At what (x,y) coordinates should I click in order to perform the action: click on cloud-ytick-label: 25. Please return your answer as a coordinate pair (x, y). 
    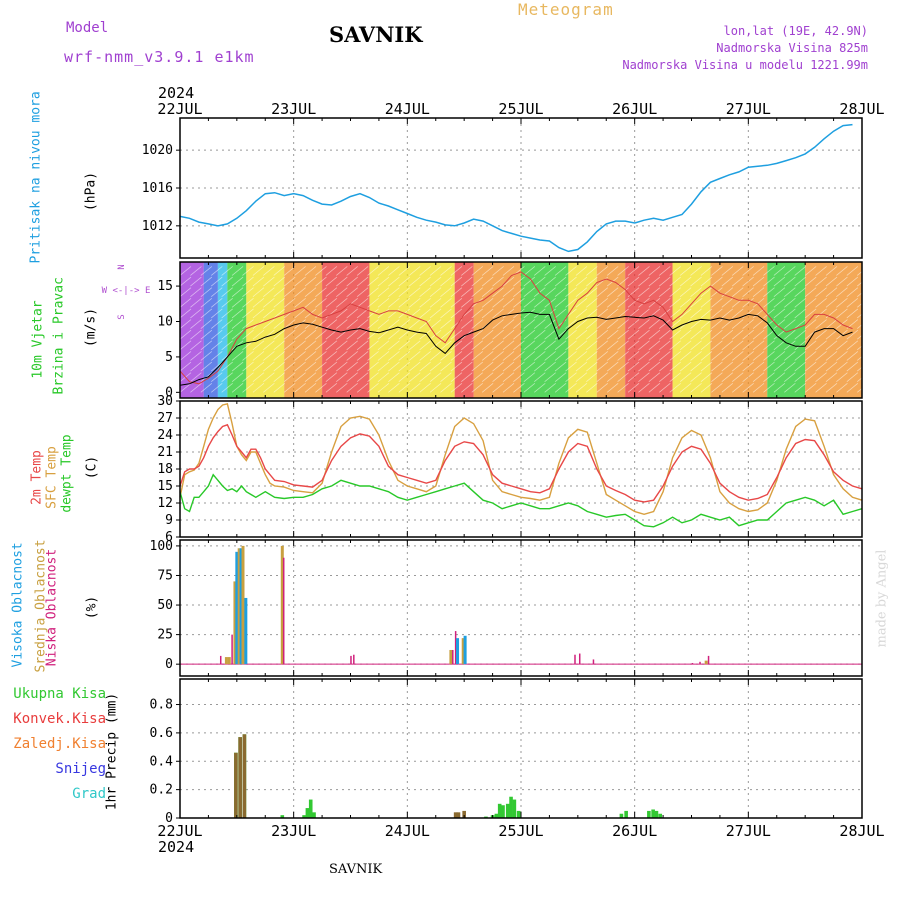
    Looking at the image, I should click on (165, 635).